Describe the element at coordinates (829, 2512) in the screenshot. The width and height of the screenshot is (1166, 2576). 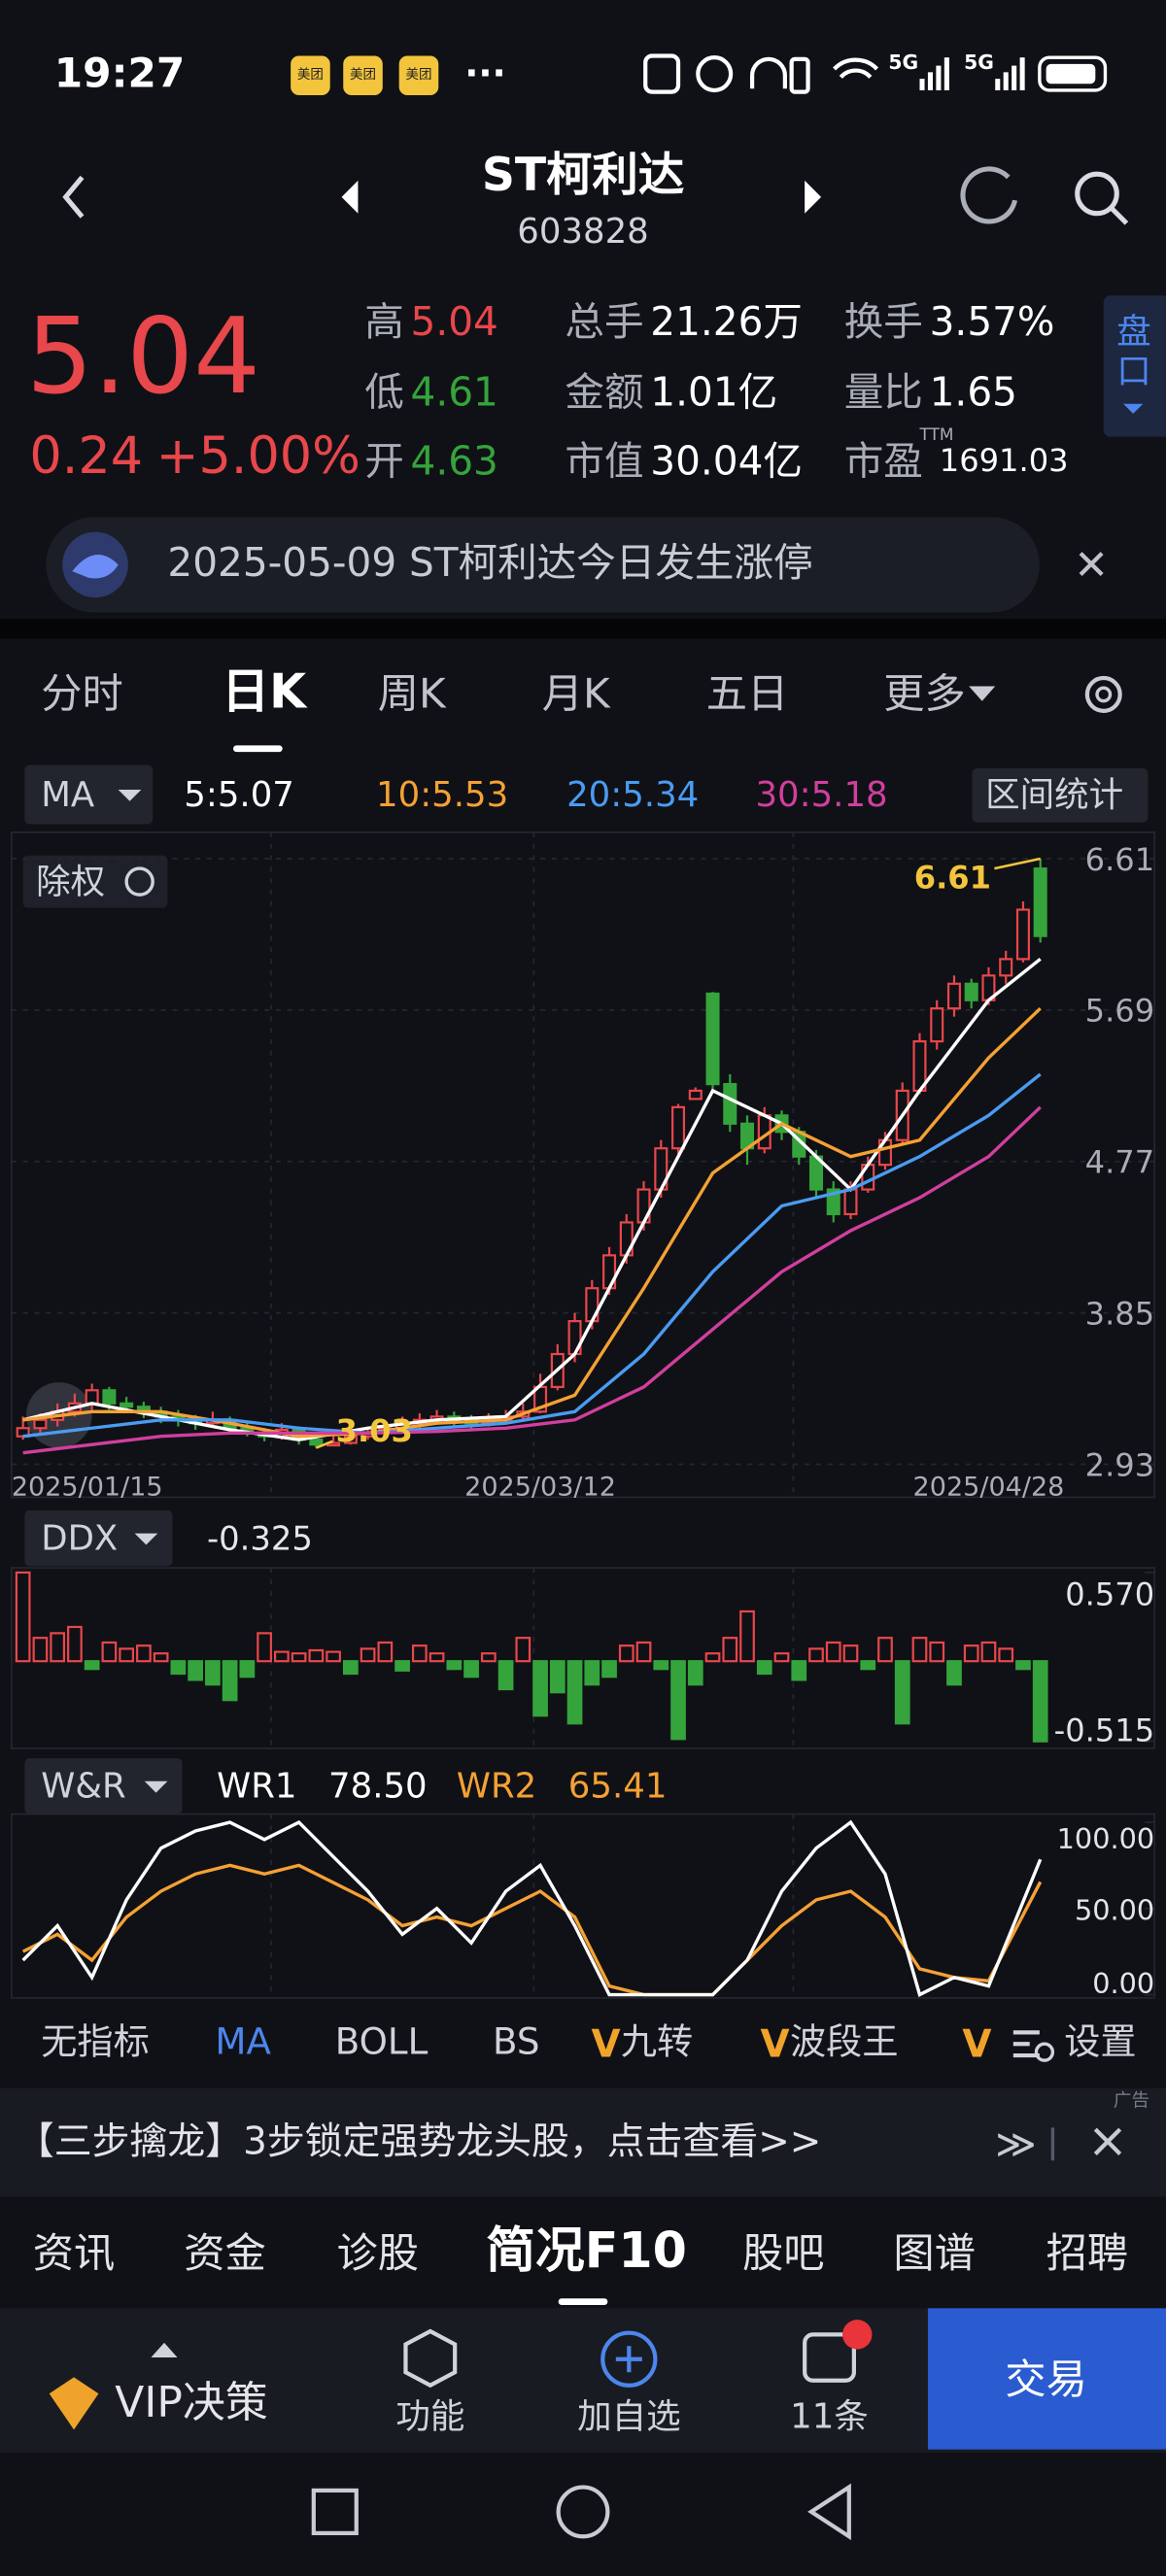
I see `nav-back` at that location.